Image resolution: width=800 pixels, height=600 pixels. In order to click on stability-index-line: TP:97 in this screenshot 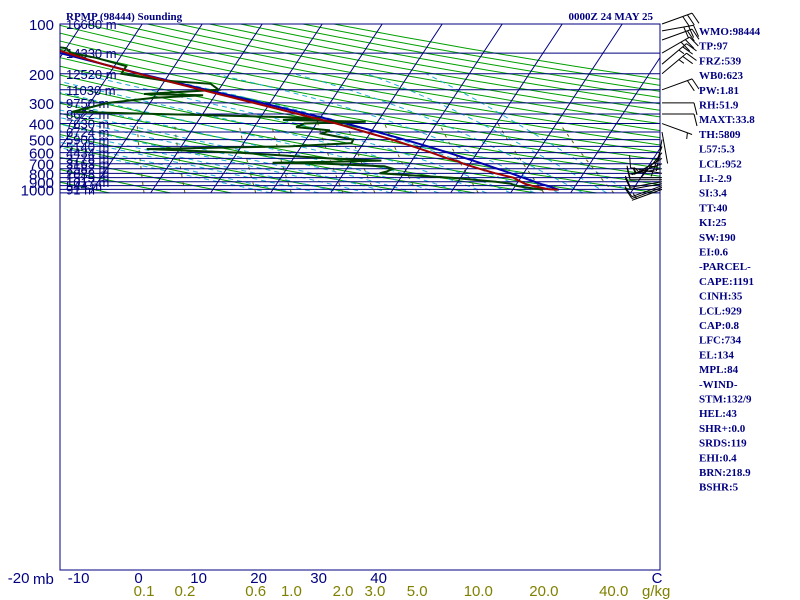, I will do `click(713, 47)`.